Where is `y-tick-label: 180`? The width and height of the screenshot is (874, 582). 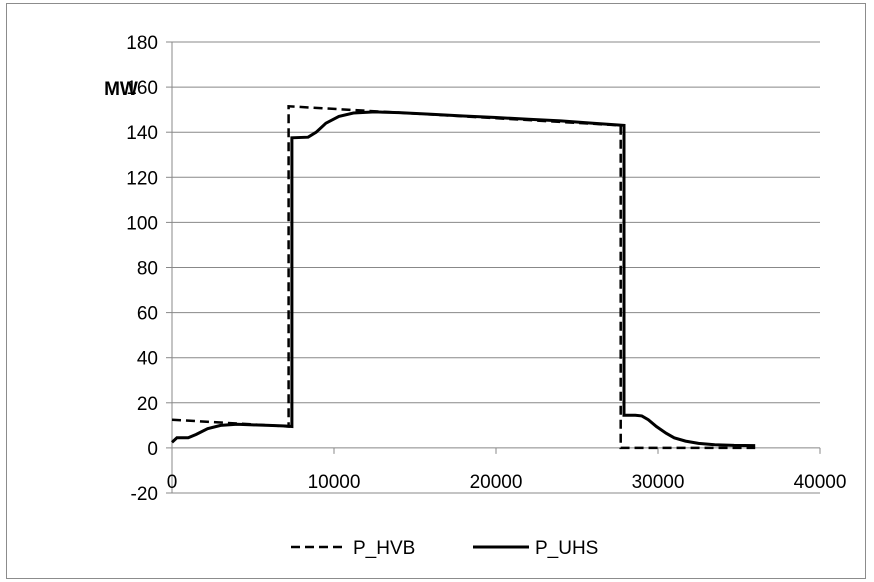 y-tick-label: 180 is located at coordinates (142, 43).